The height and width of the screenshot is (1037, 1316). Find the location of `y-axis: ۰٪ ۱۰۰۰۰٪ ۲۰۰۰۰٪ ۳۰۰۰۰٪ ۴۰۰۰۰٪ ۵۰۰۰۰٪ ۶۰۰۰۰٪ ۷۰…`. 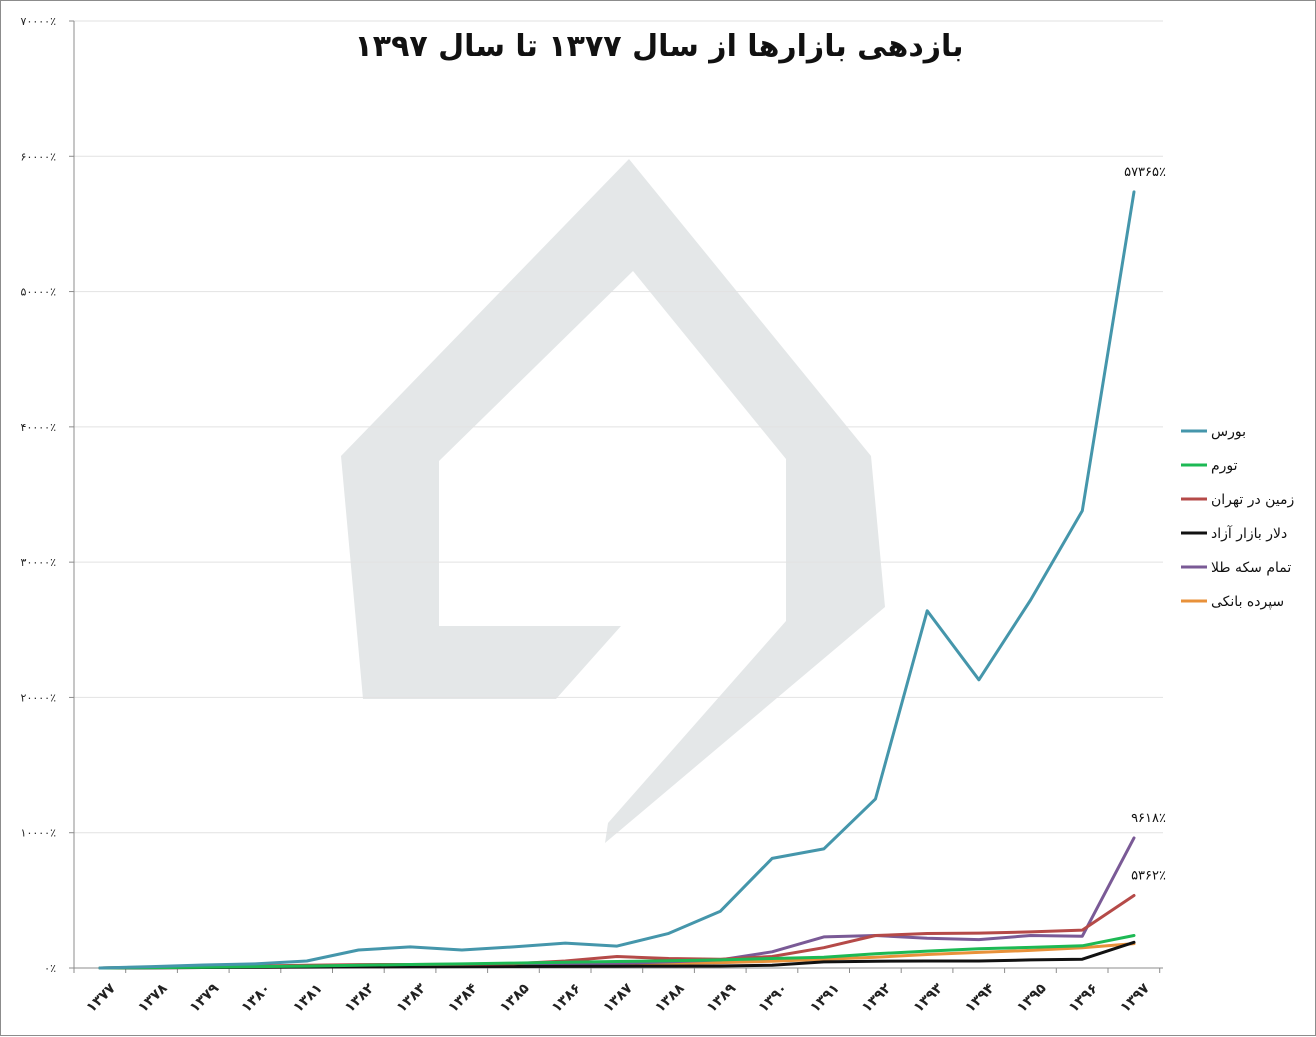

y-axis: ۰٪ ۱۰۰۰۰٪ ۲۰۰۰۰٪ ۳۰۰۰۰٪ ۴۰۰۰۰٪ ۵۰۰۰۰٪ ۶۰۰۰۰٪ ۷۰… is located at coordinates (48, 495).